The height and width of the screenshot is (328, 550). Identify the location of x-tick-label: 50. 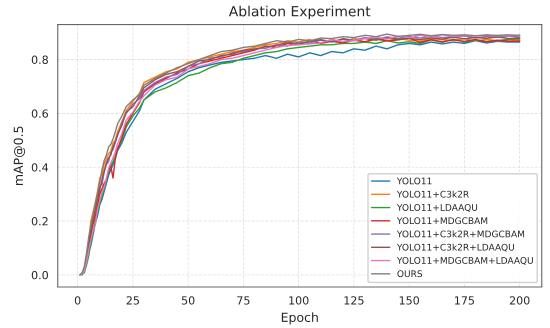
(188, 300).